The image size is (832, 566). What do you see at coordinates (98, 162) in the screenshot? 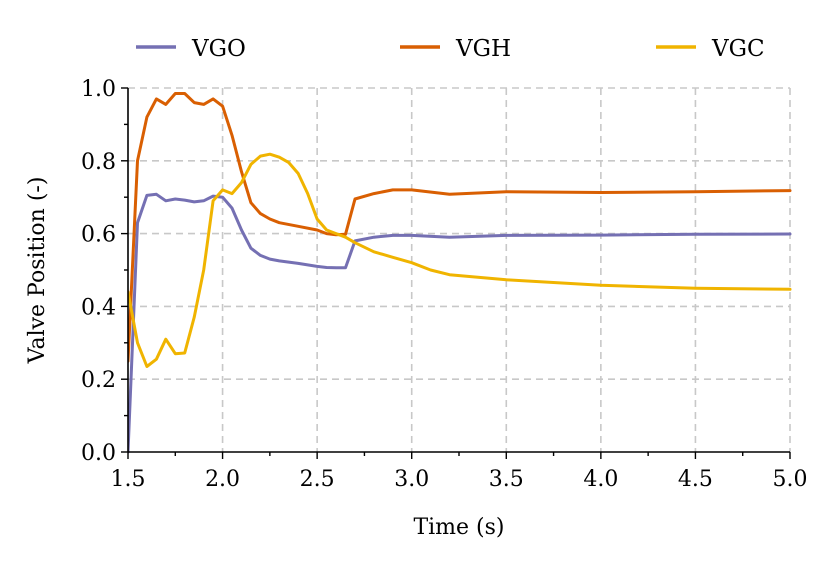
I see `y-tick-label: 0.8` at bounding box center [98, 162].